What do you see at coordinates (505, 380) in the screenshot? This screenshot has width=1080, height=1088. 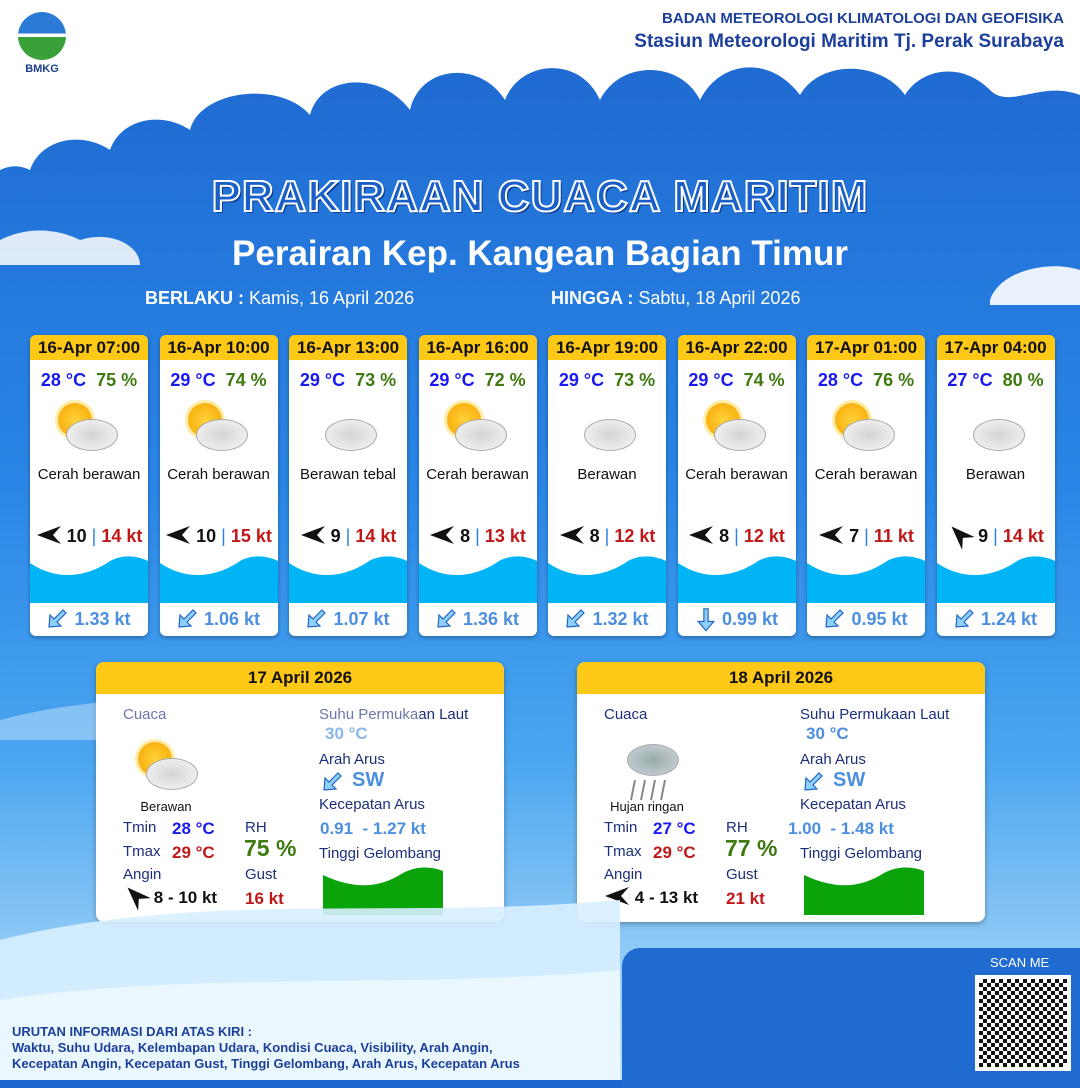 I see `humidity: 72 %` at bounding box center [505, 380].